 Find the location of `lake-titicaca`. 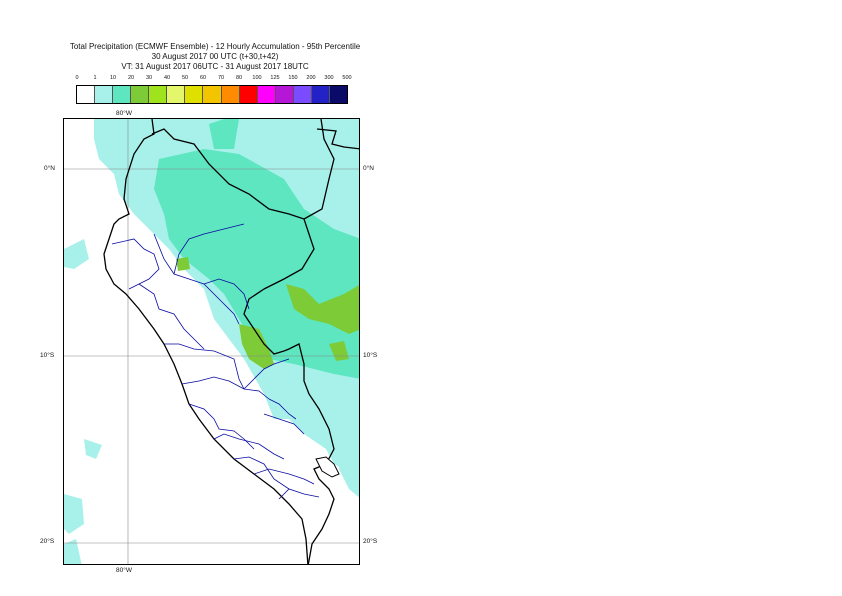

lake-titicaca is located at coordinates (327, 467).